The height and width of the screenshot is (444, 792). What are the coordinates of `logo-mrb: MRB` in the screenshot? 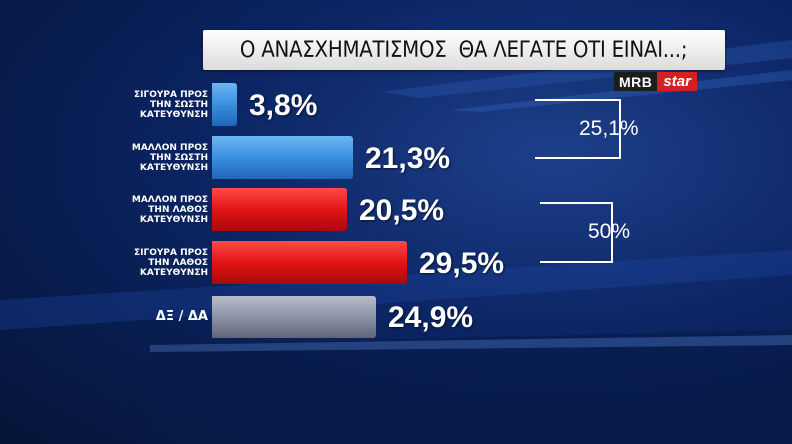 It's located at (636, 81).